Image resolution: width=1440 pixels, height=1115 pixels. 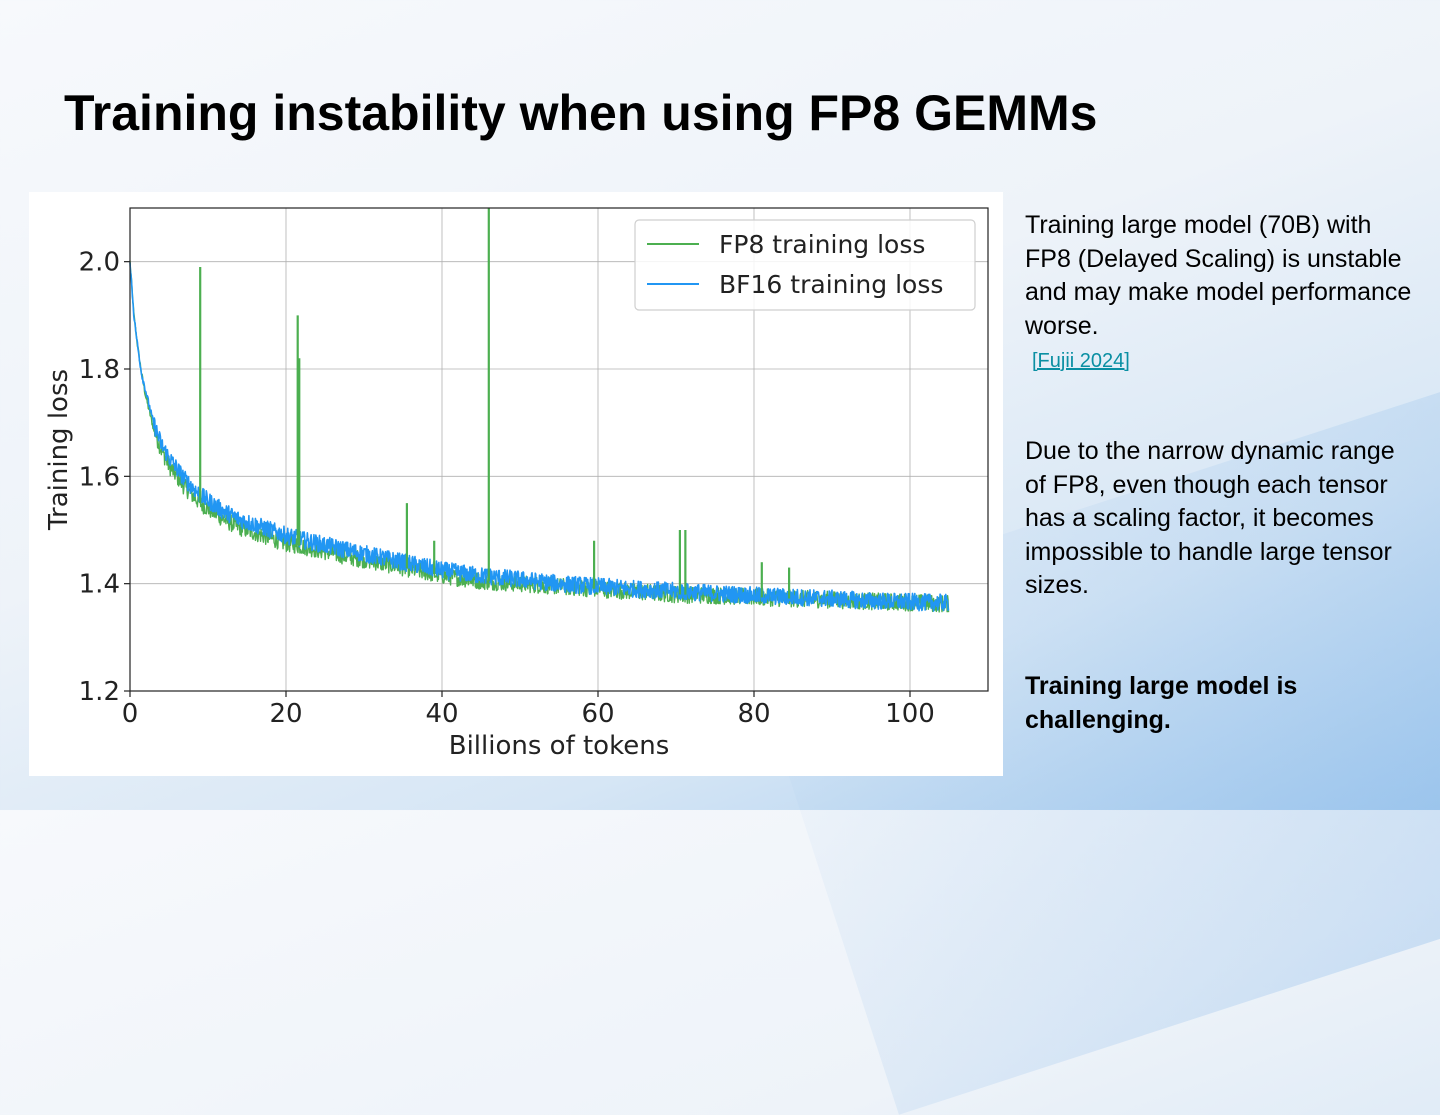 I want to click on y-tick-label: 2.0, so click(x=99, y=263).